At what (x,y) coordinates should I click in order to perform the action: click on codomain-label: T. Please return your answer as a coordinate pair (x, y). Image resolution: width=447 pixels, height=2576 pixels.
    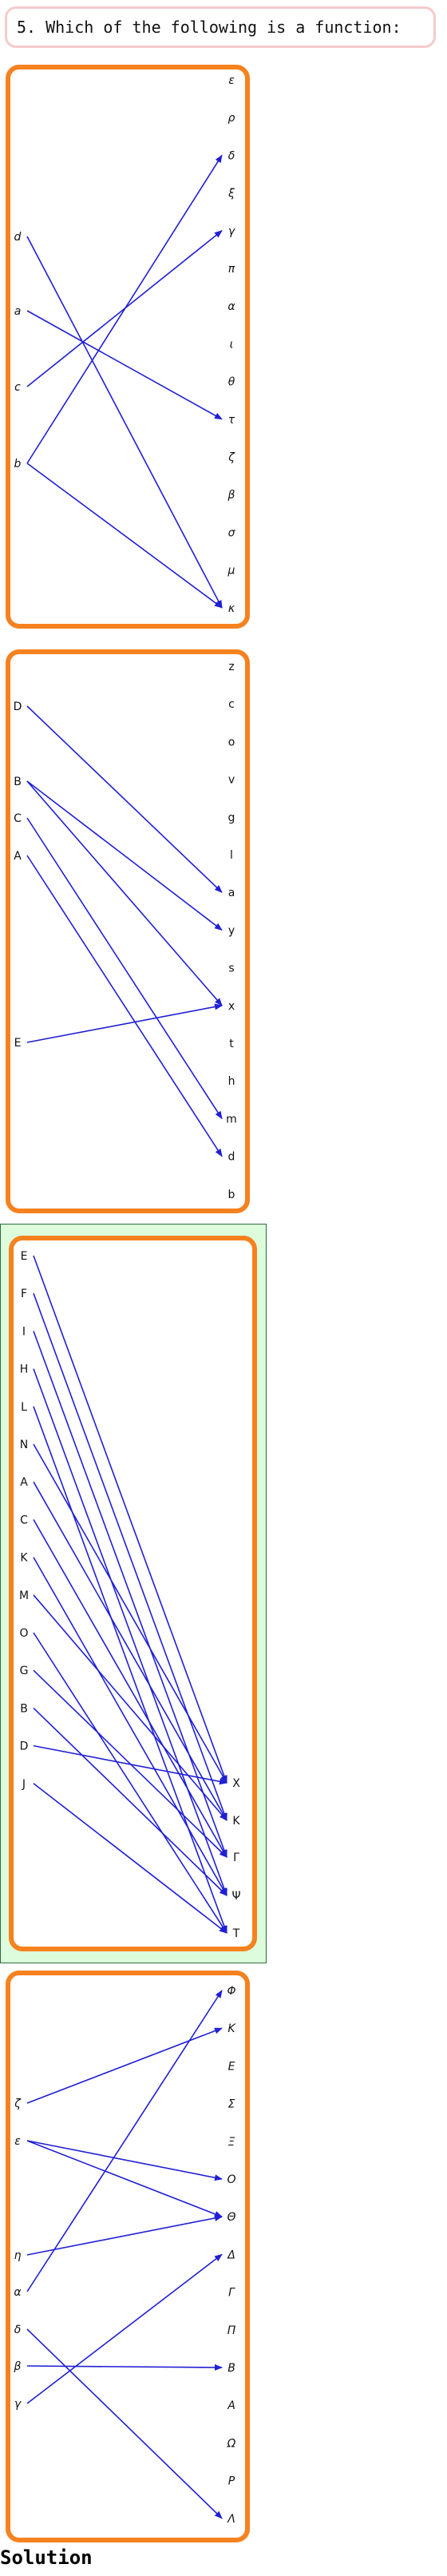
    Looking at the image, I should click on (236, 1933).